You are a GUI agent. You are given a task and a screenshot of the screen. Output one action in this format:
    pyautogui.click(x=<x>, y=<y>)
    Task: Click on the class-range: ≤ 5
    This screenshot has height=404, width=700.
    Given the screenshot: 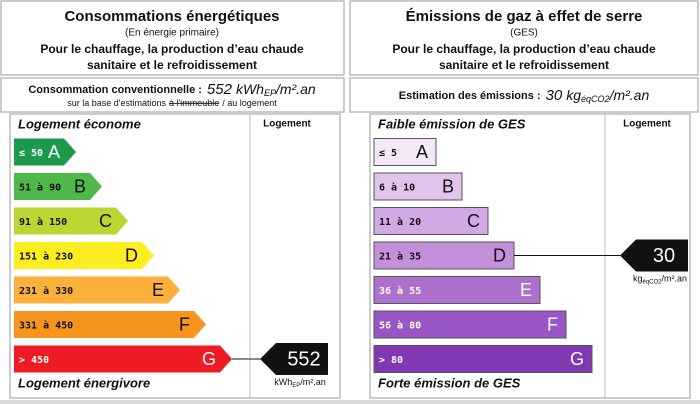 What is the action you would take?
    pyautogui.click(x=388, y=153)
    